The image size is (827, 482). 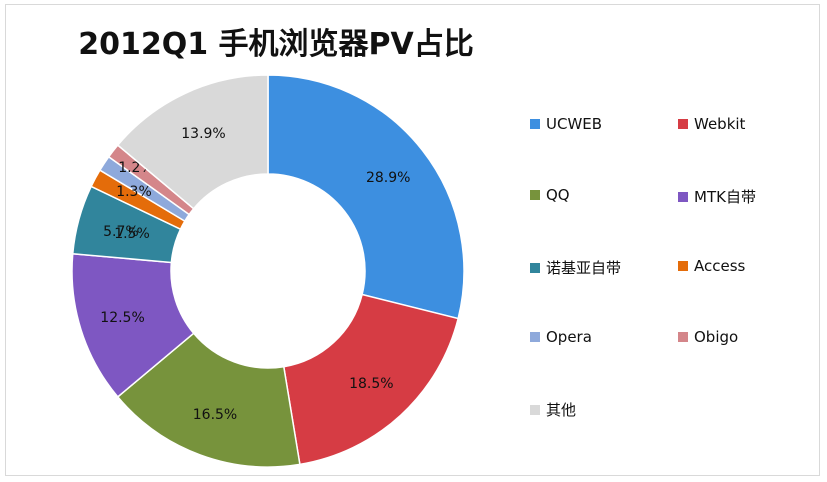 I want to click on legend-label-7: Obigo, so click(x=716, y=337).